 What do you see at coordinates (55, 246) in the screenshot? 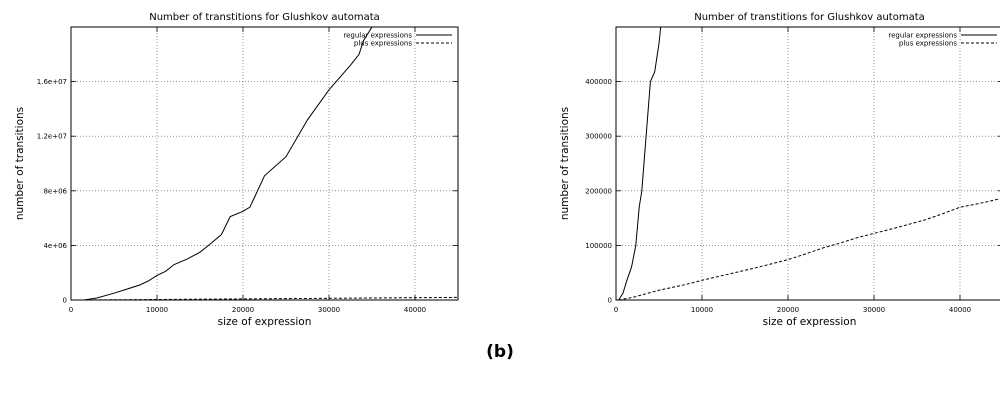
I see `y-tick-label: 4e+06` at bounding box center [55, 246].